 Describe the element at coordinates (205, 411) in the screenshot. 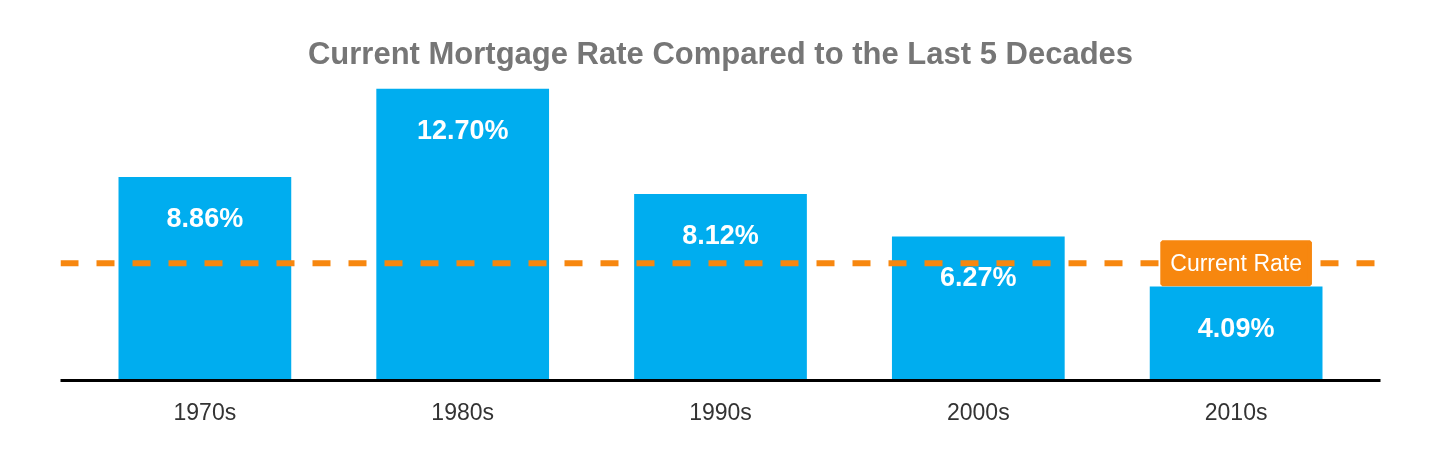

I see `x-tick-label: 1970s` at that location.